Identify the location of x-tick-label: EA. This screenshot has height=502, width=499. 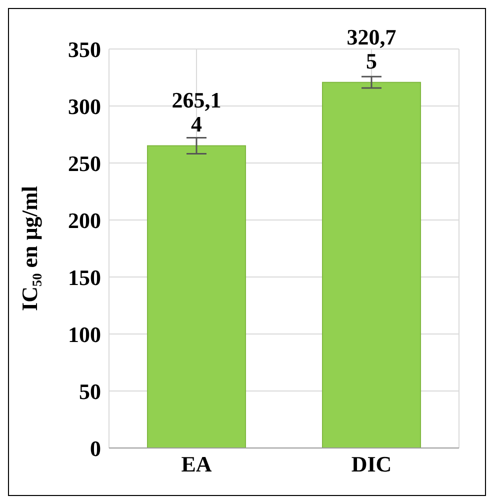
(196, 464).